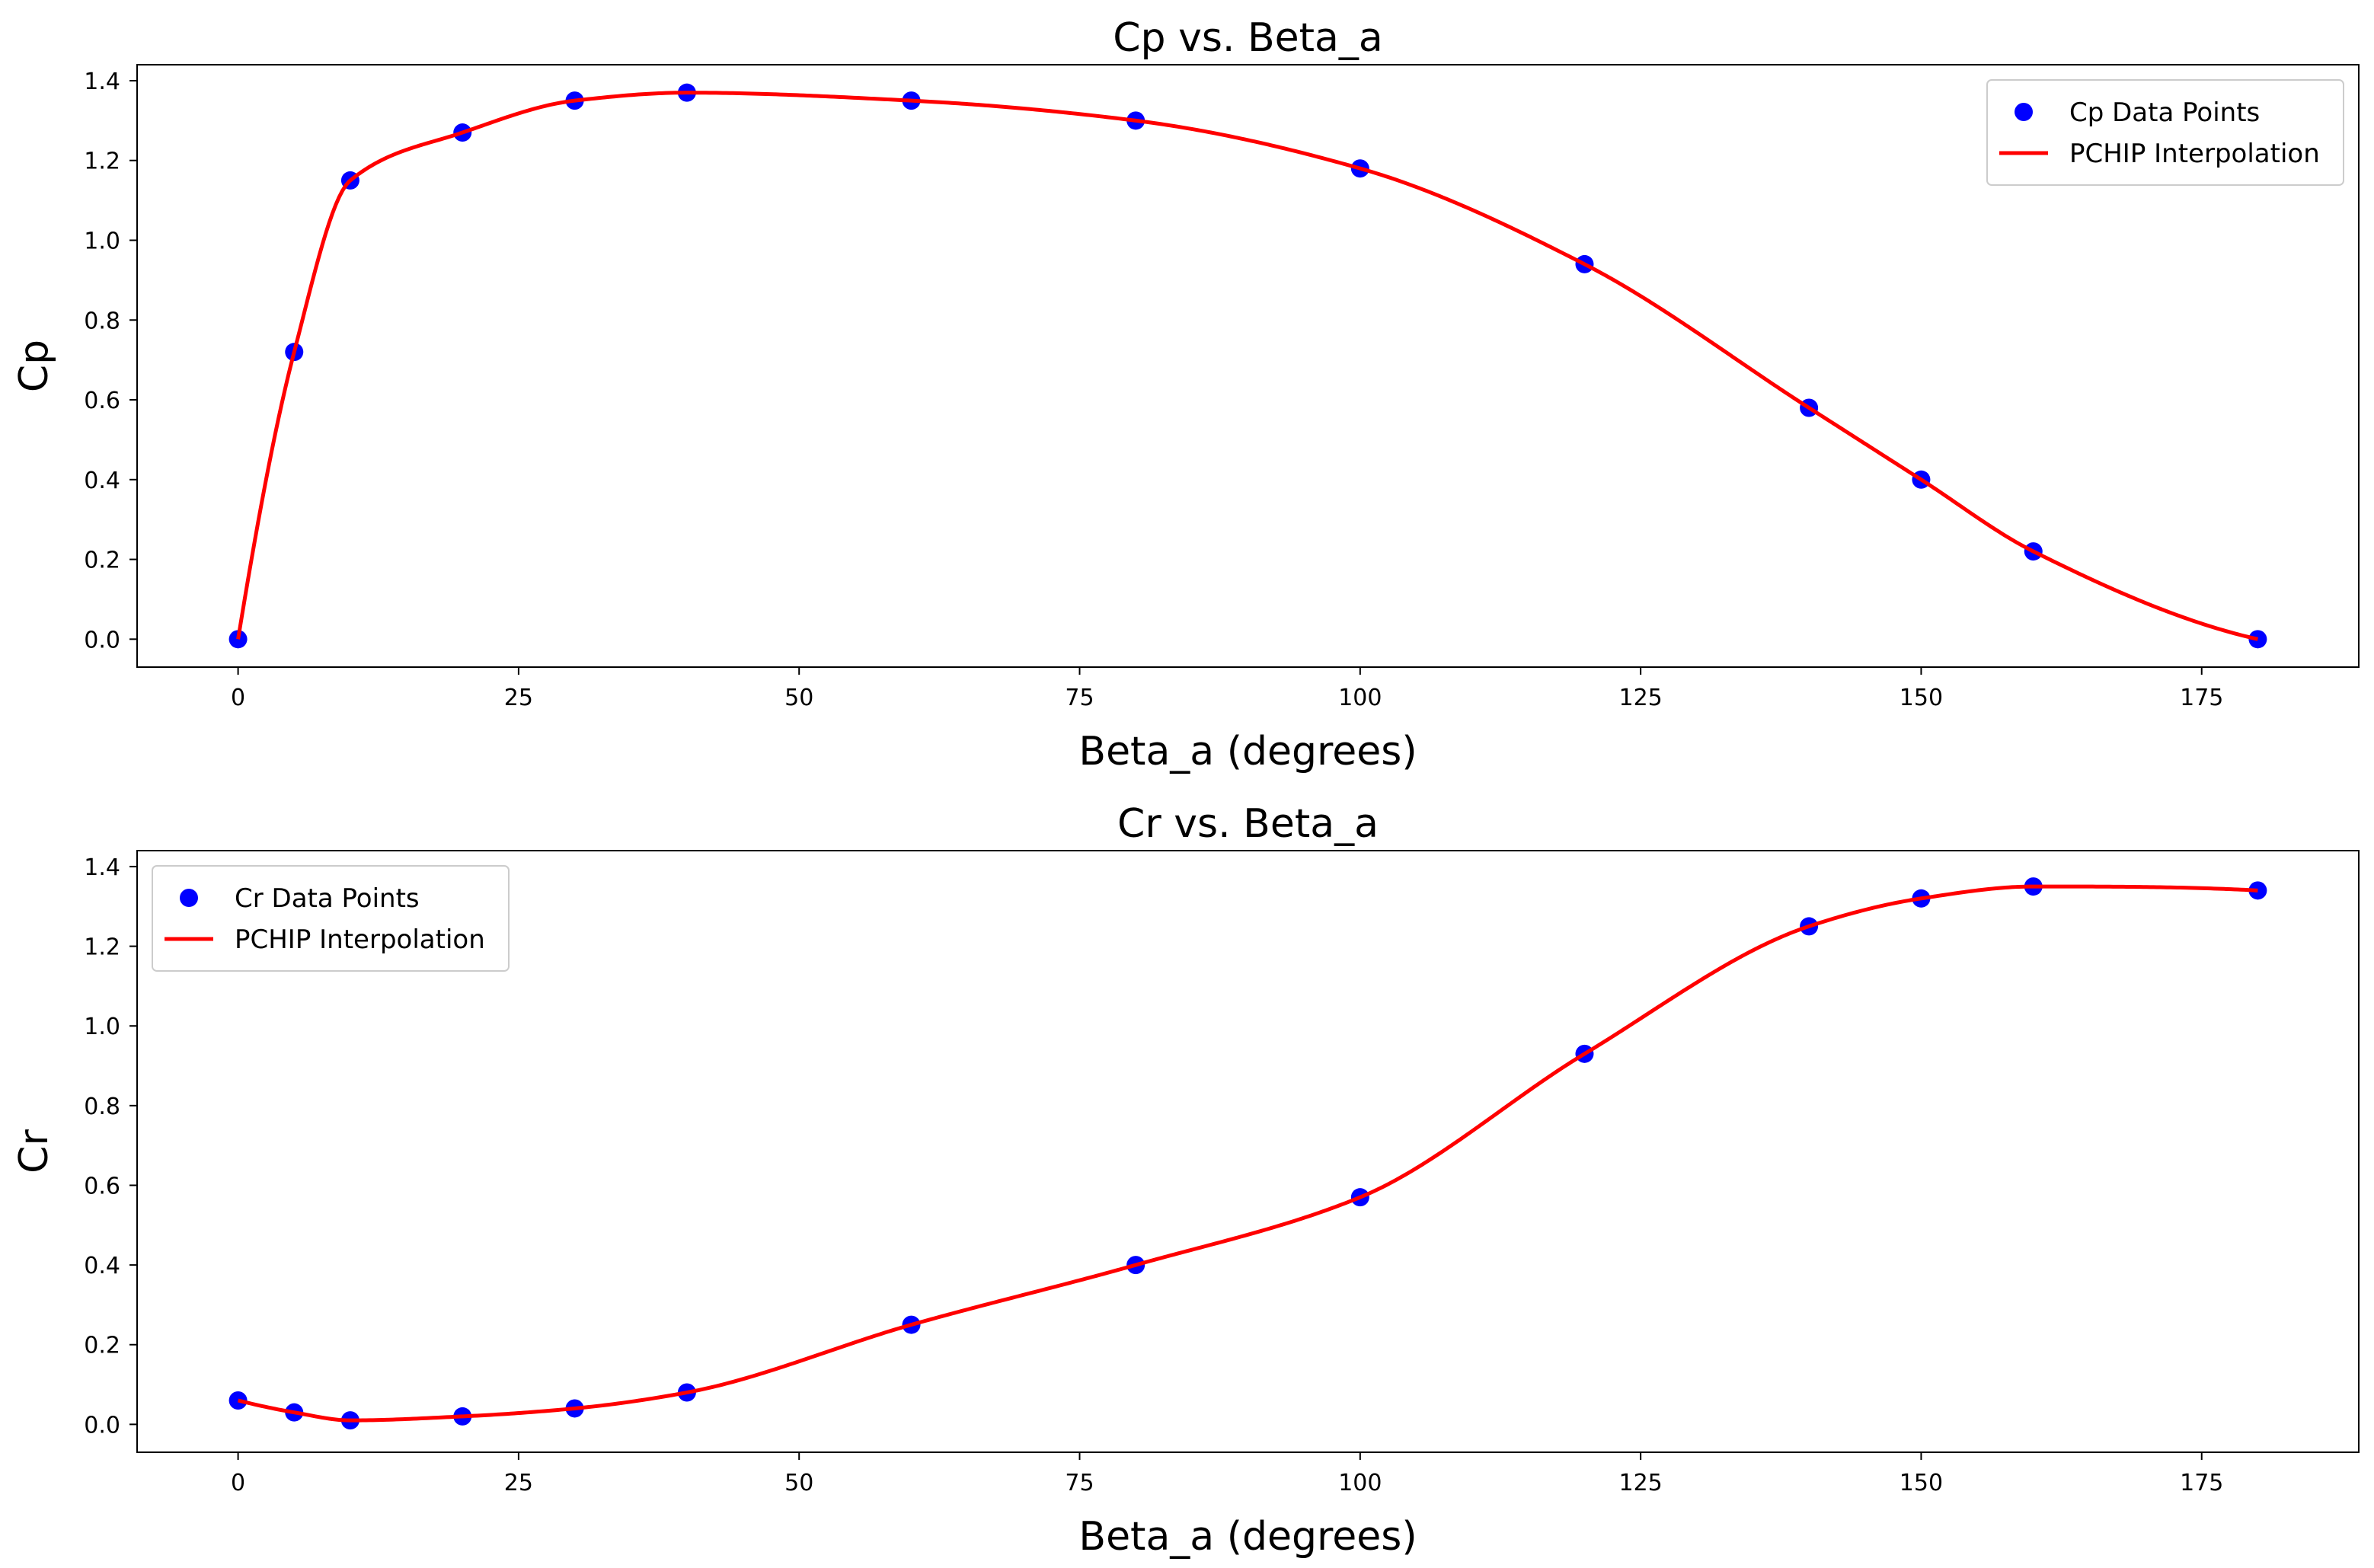  What do you see at coordinates (34, 366) in the screenshot?
I see `y-axis-label: Cp` at bounding box center [34, 366].